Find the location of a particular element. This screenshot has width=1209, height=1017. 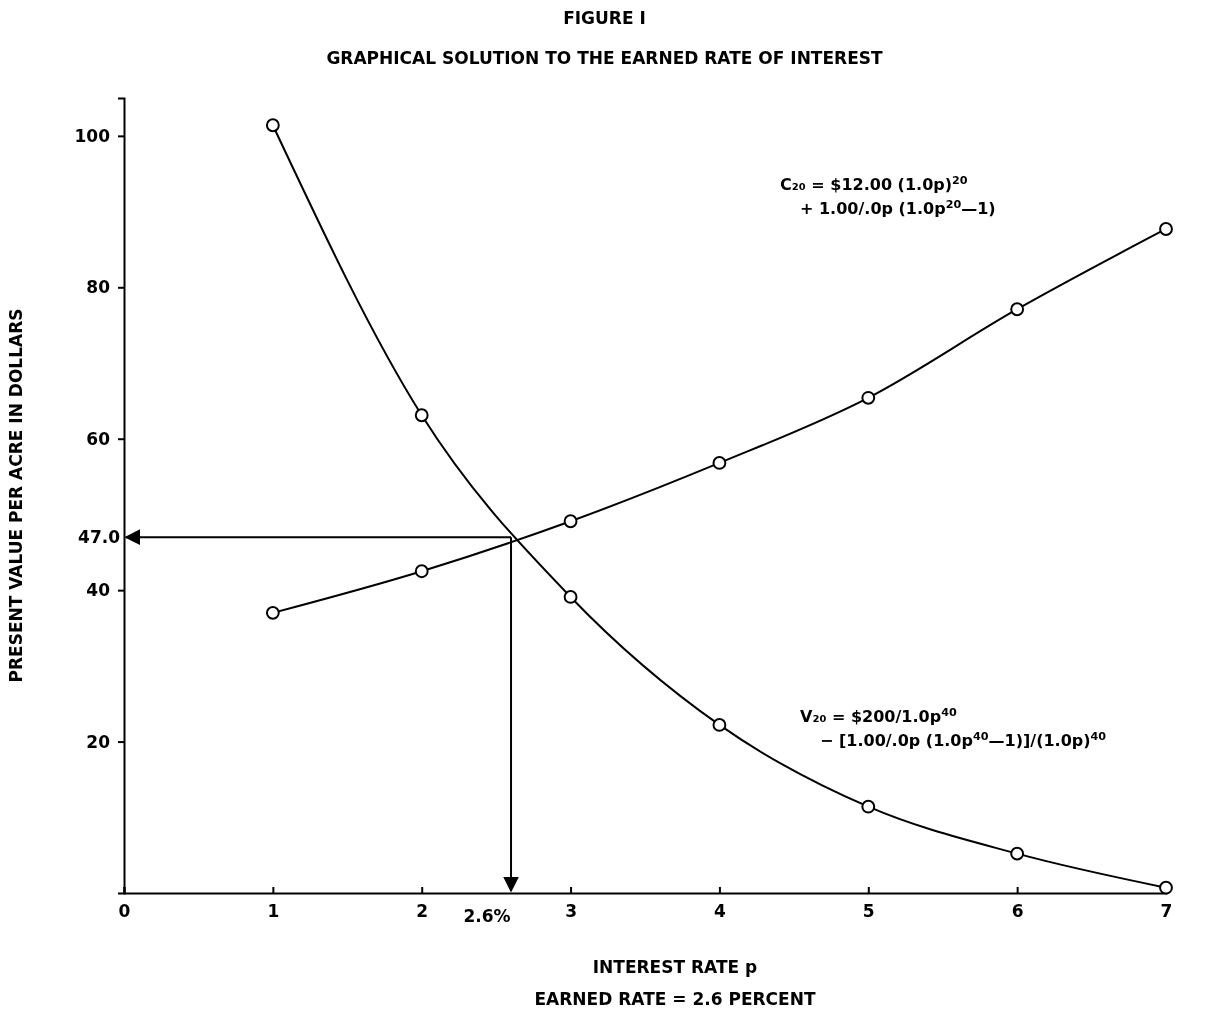

ref-line-label: 2.6% is located at coordinates (487, 916).